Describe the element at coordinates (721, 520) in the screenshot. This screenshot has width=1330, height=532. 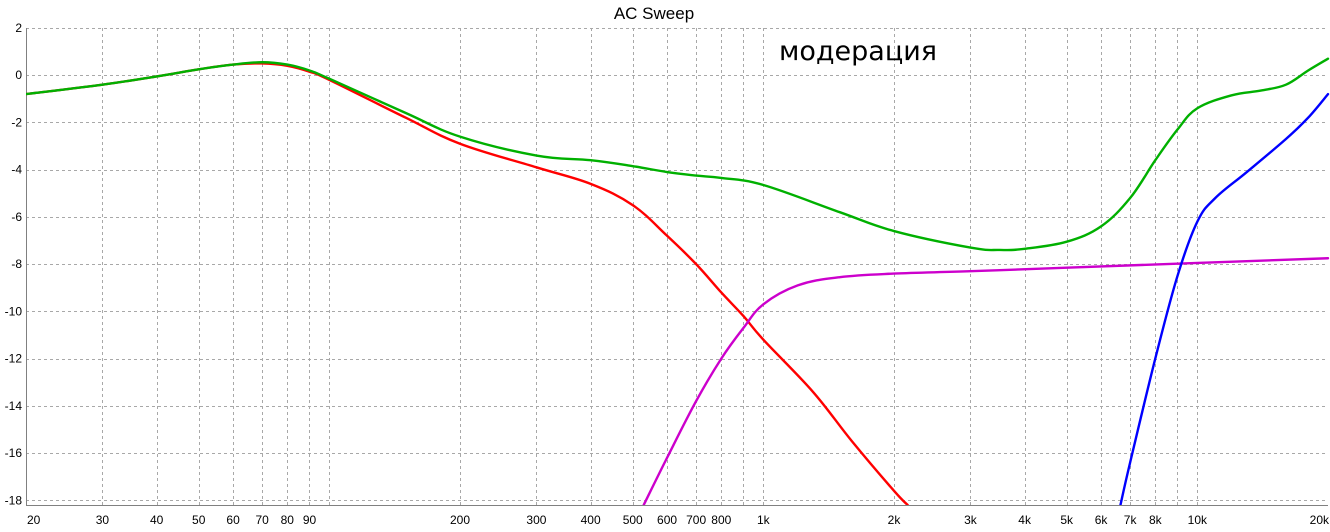
I see `x-tick-label: 800` at that location.